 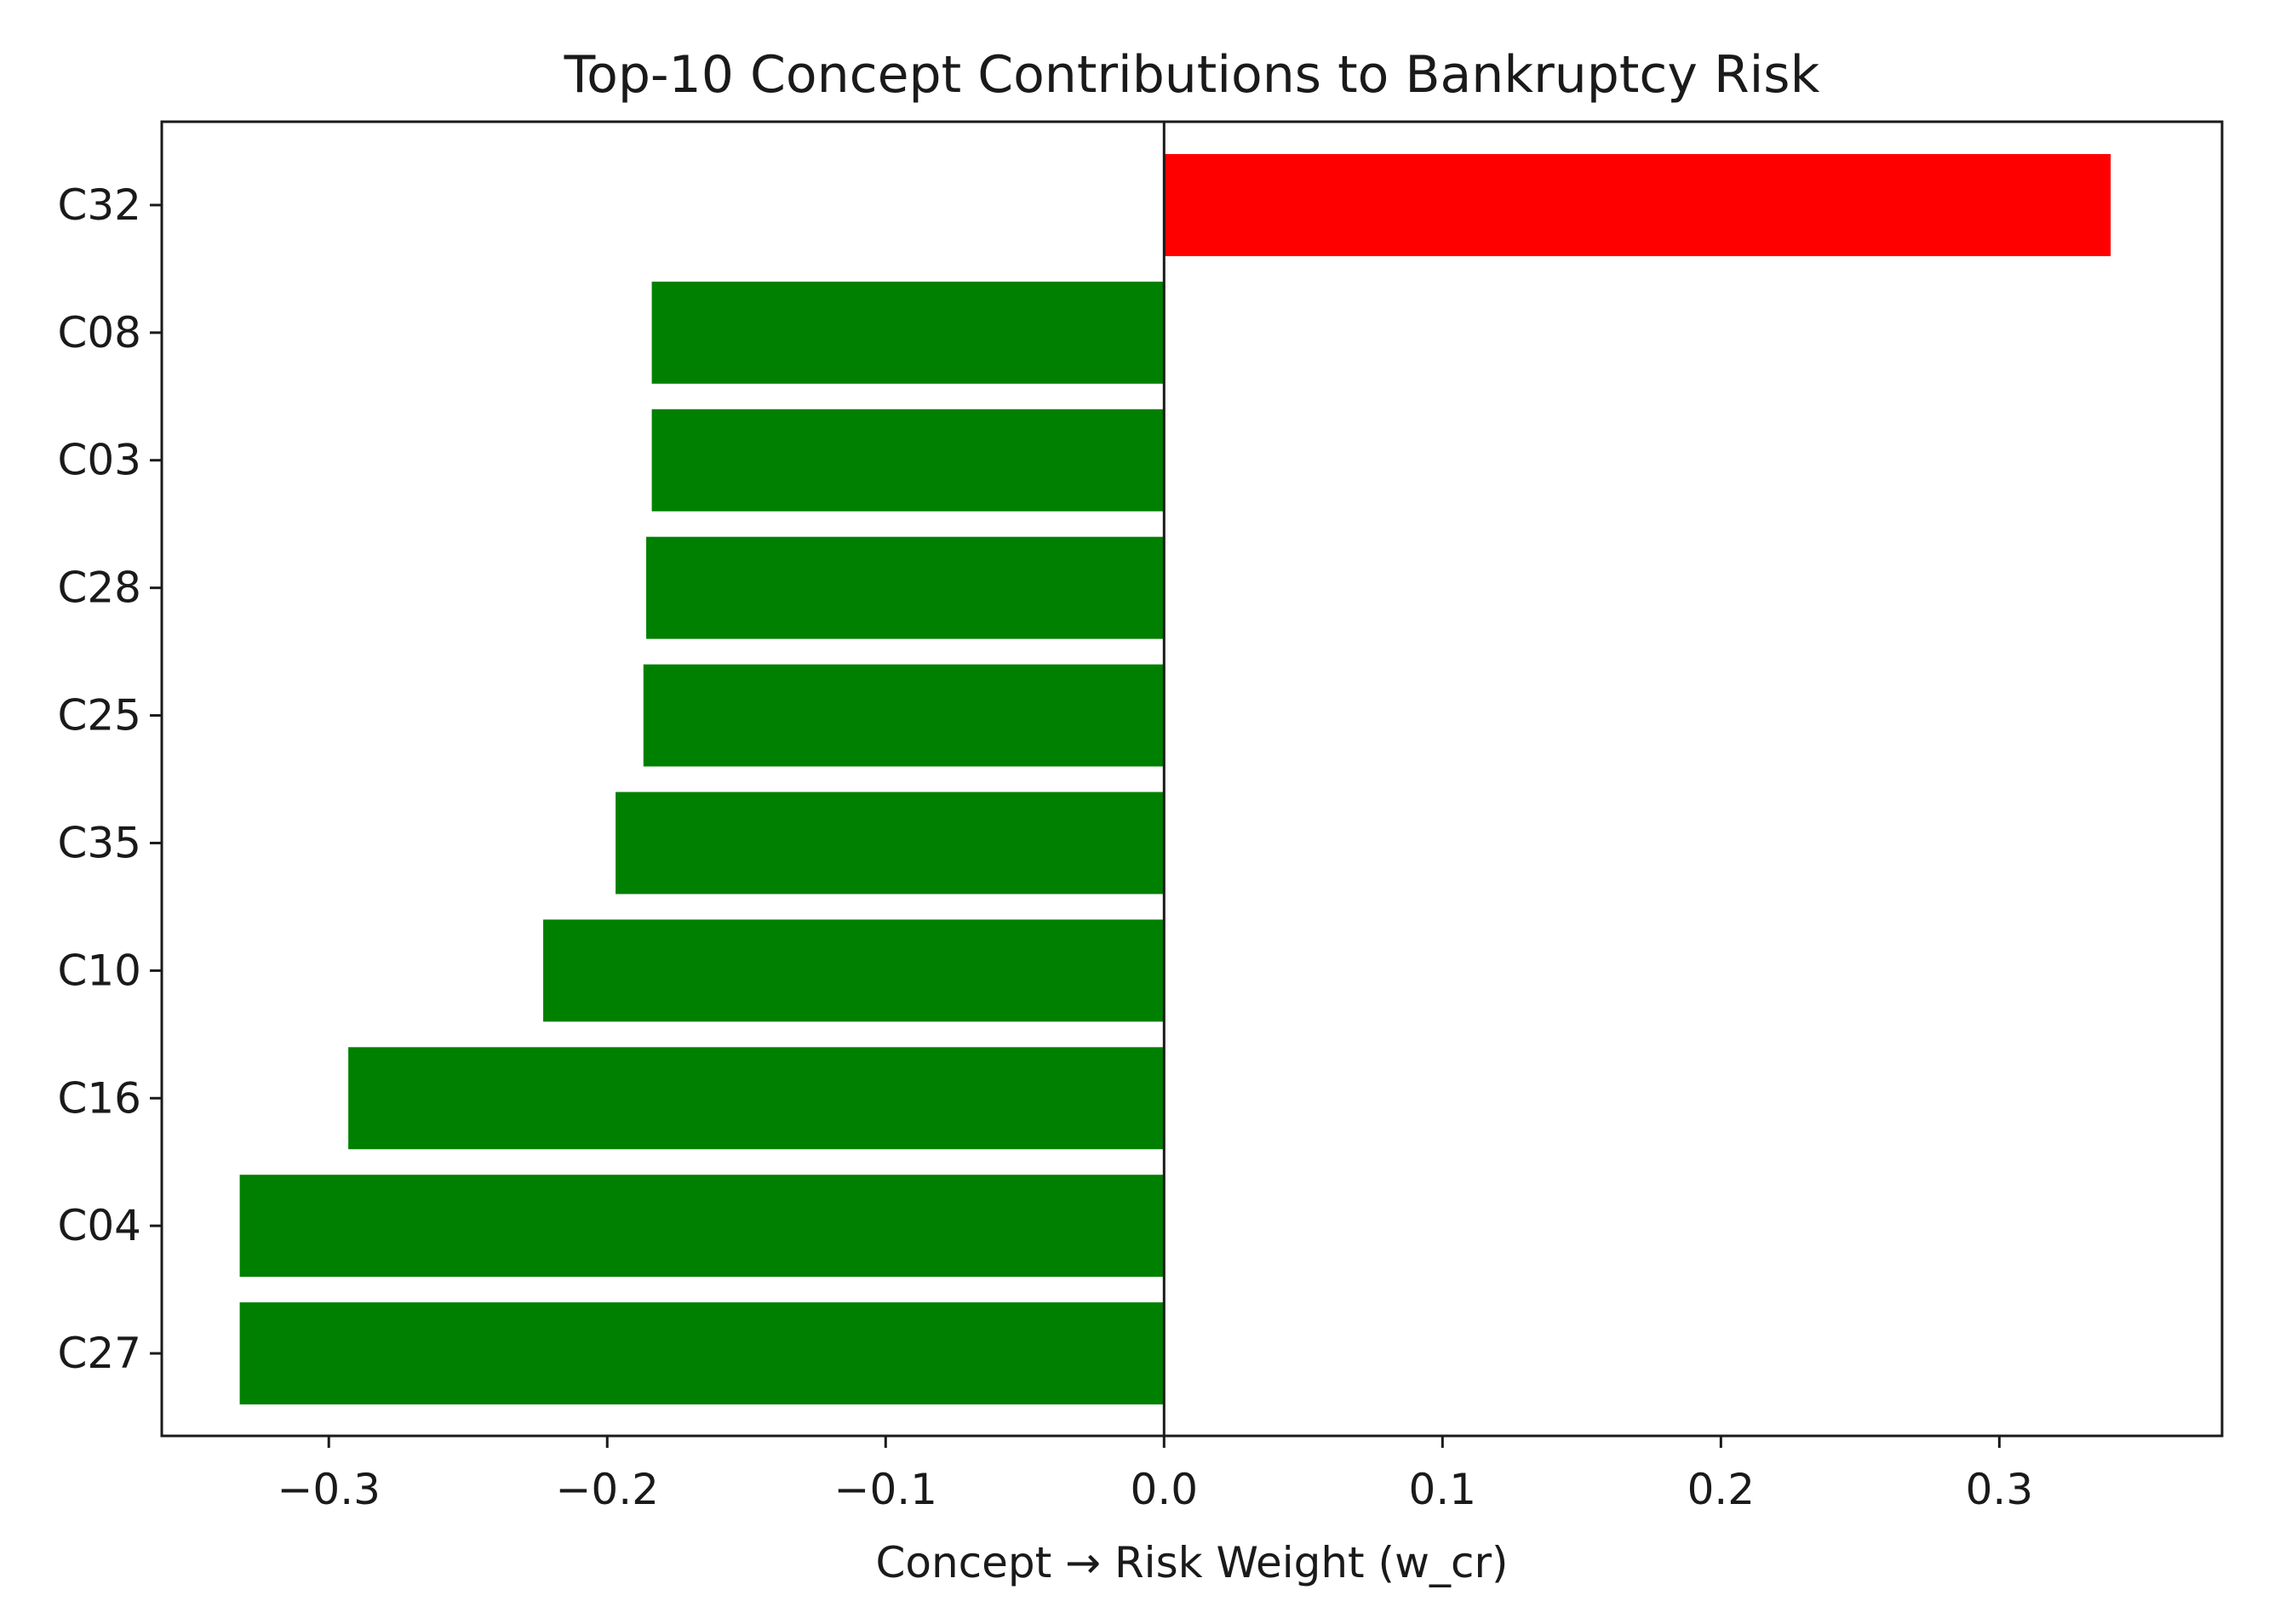 What do you see at coordinates (99, 332) in the screenshot?
I see `y-tick-label-c08: C08` at bounding box center [99, 332].